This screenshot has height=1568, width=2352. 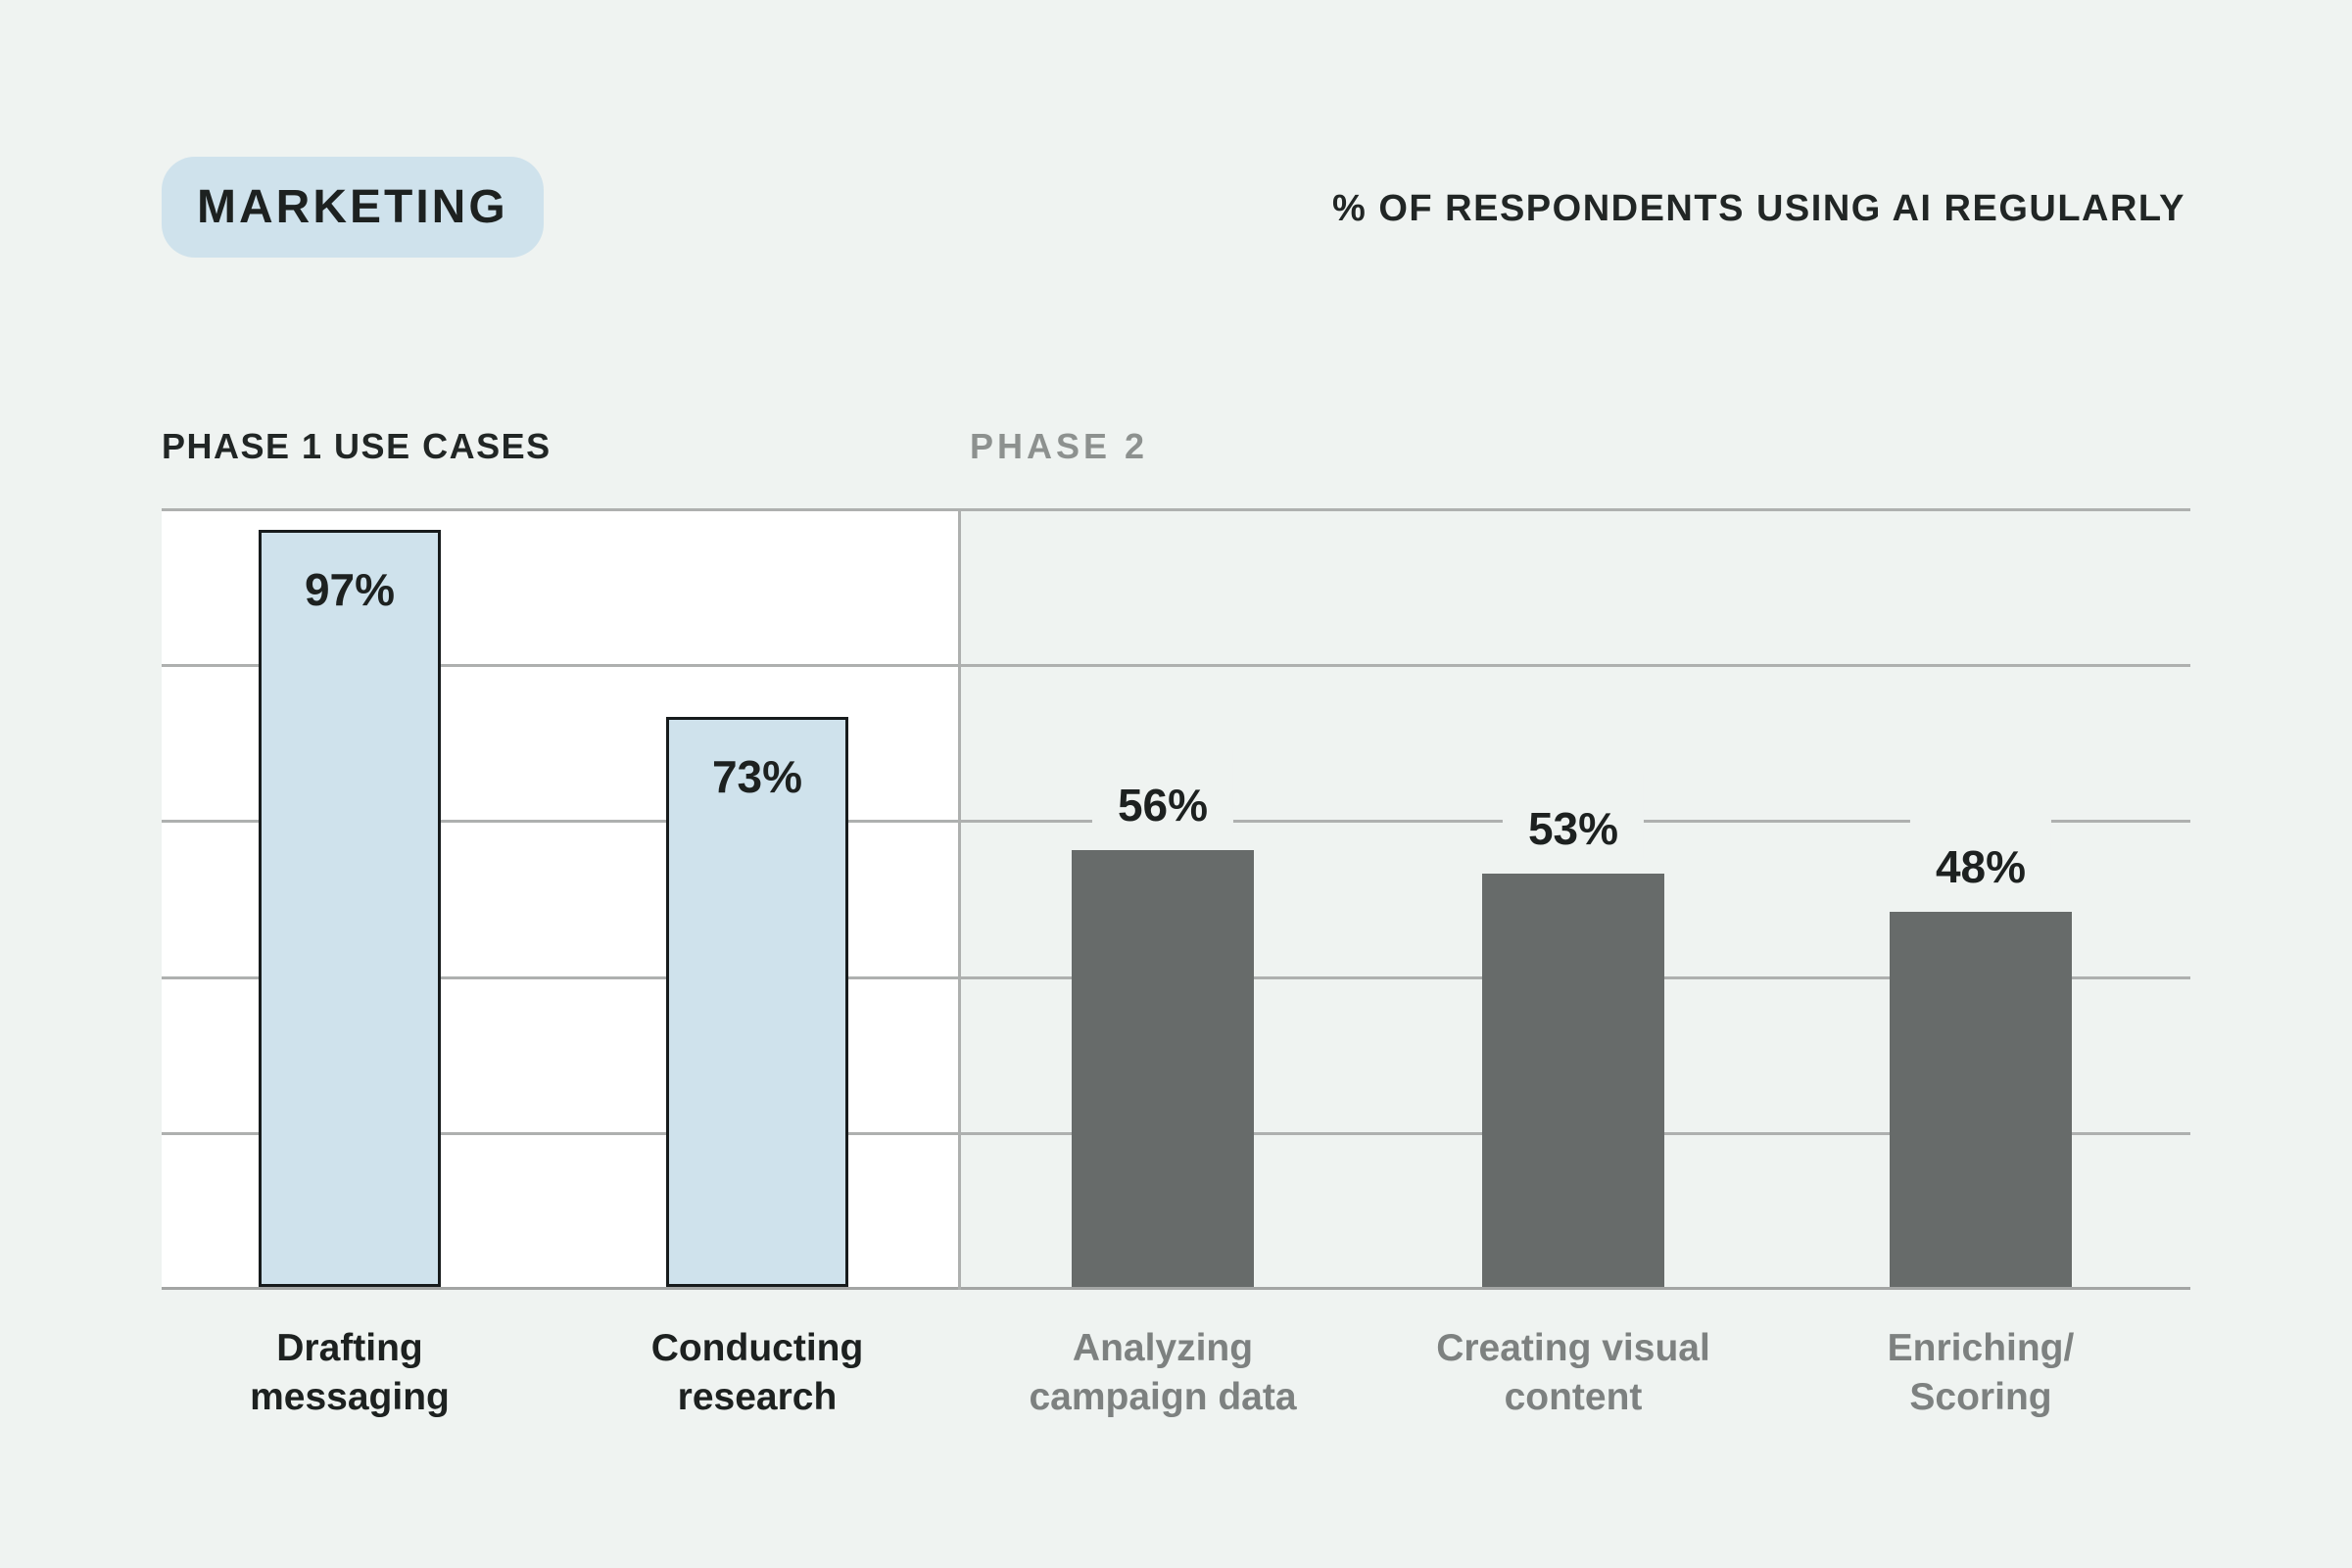 What do you see at coordinates (1059, 446) in the screenshot?
I see `phase2-section-header: PHASE 2` at bounding box center [1059, 446].